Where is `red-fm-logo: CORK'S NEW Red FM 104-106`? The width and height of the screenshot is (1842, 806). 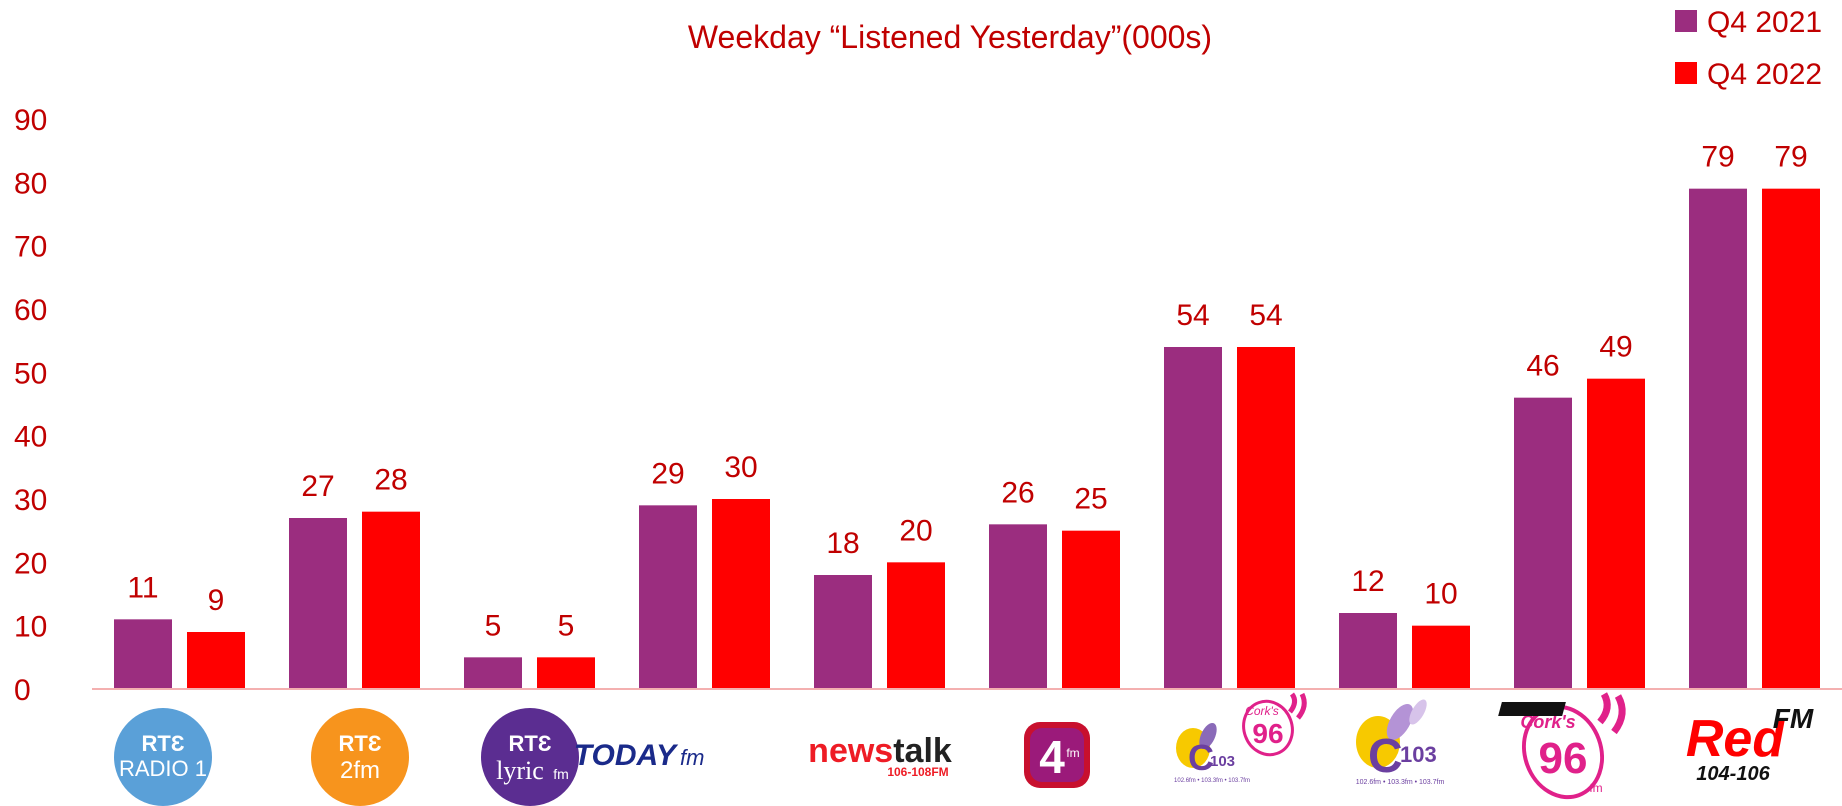
red-fm-logo: CORK'S NEW Red FM 104-106 is located at coordinates (1656, 743).